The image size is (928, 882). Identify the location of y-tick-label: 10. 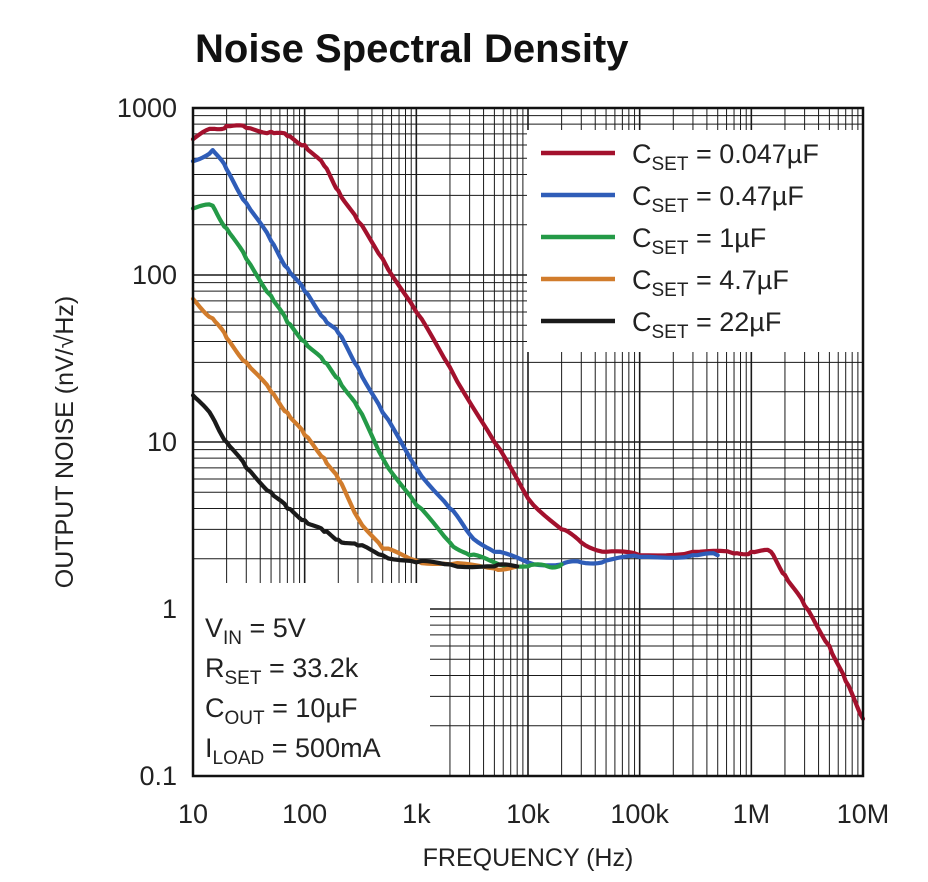
(162, 442).